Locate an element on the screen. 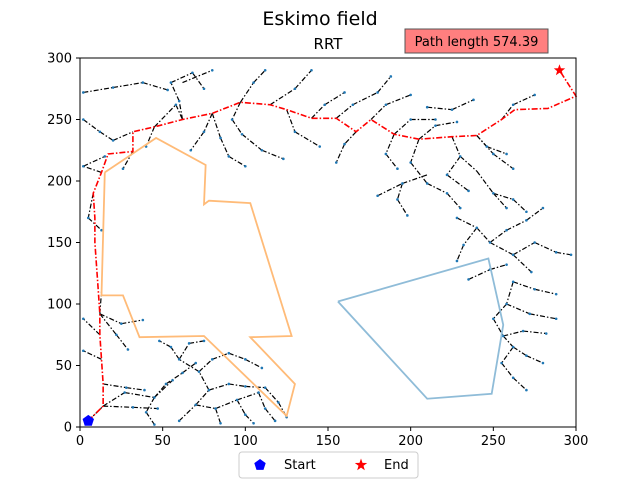 The height and width of the screenshot is (480, 640). end-marker is located at coordinates (559, 70).